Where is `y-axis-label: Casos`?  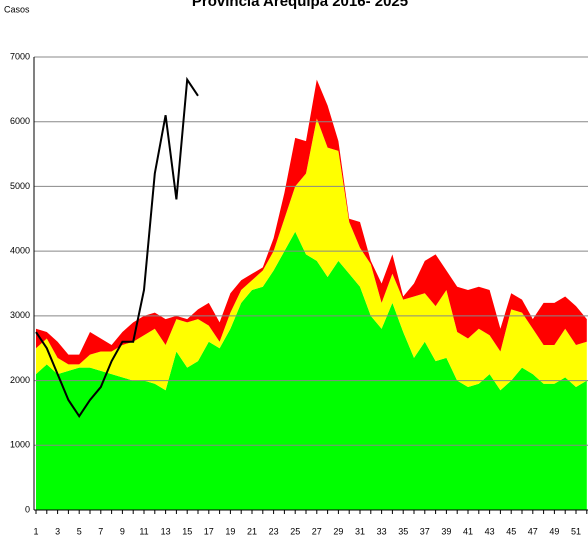
y-axis-label: Casos is located at coordinates (17, 9).